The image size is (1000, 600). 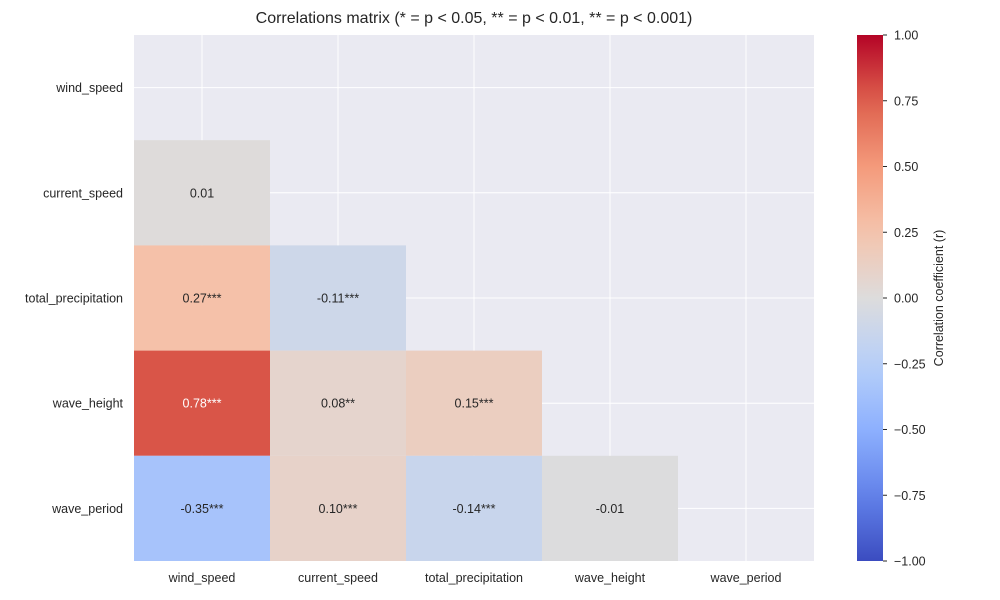 I want to click on cell-value-label: -0.01, so click(x=610, y=509).